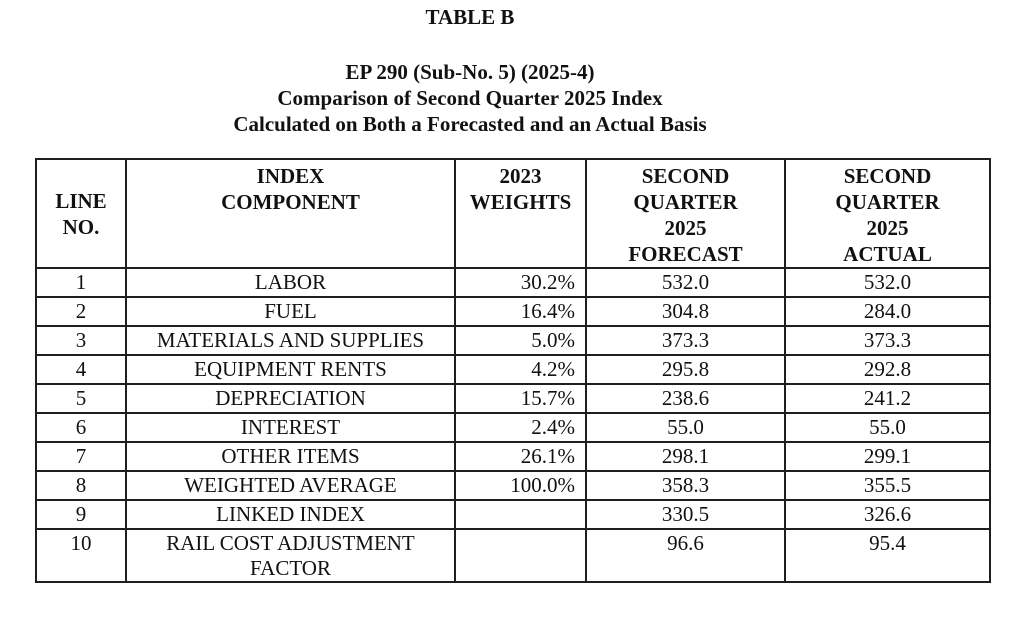 This screenshot has height=639, width=1024. Describe the element at coordinates (81, 398) in the screenshot. I see `cell-line-no: 5` at that location.